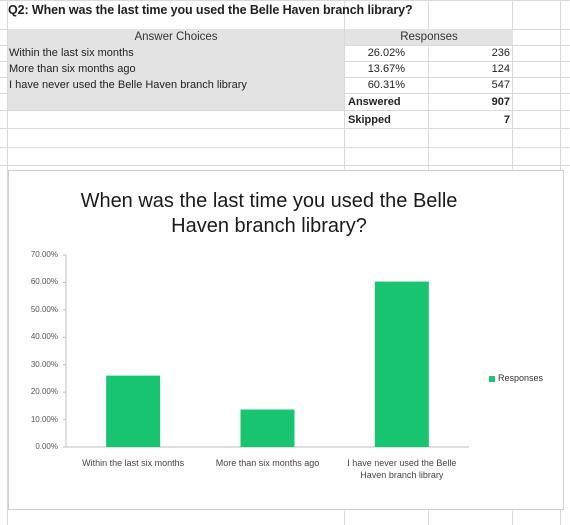 The image size is (570, 525). What do you see at coordinates (176, 37) in the screenshot?
I see `answer-choices-header: Answer Choices` at bounding box center [176, 37].